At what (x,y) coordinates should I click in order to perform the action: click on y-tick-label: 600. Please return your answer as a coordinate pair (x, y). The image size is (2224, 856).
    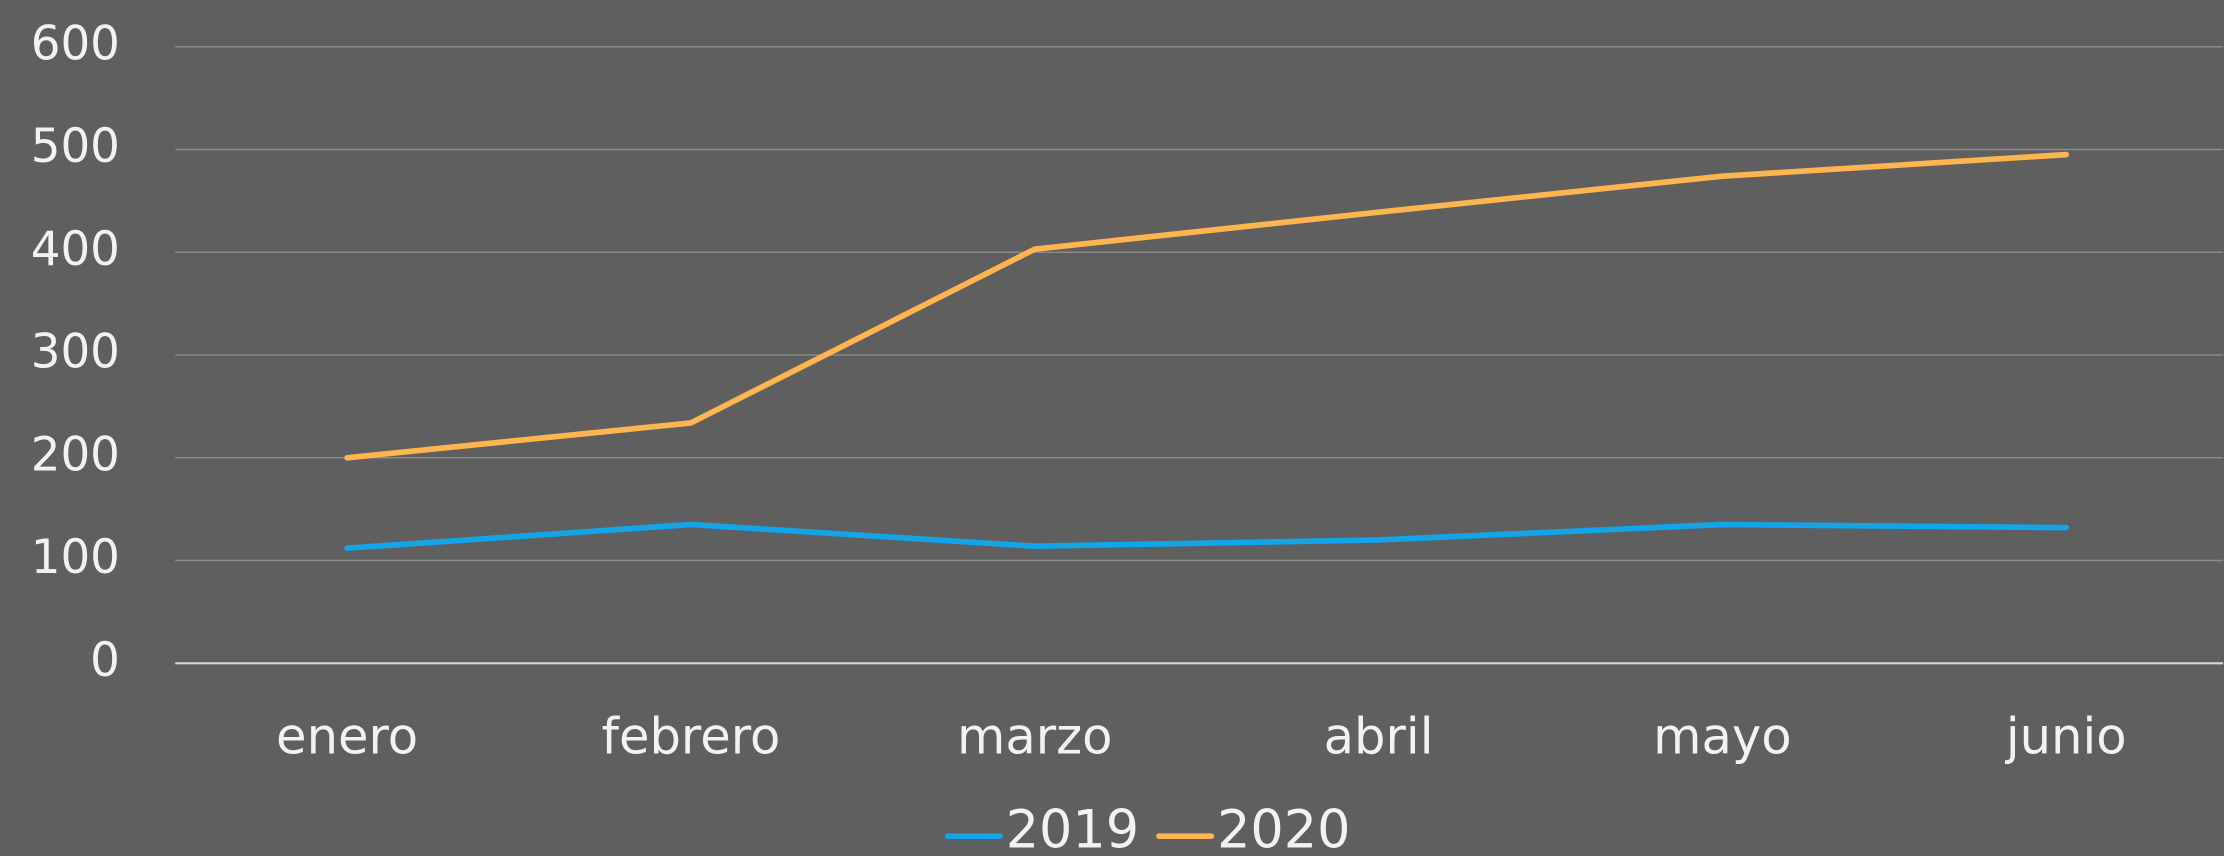
    Looking at the image, I should click on (75, 44).